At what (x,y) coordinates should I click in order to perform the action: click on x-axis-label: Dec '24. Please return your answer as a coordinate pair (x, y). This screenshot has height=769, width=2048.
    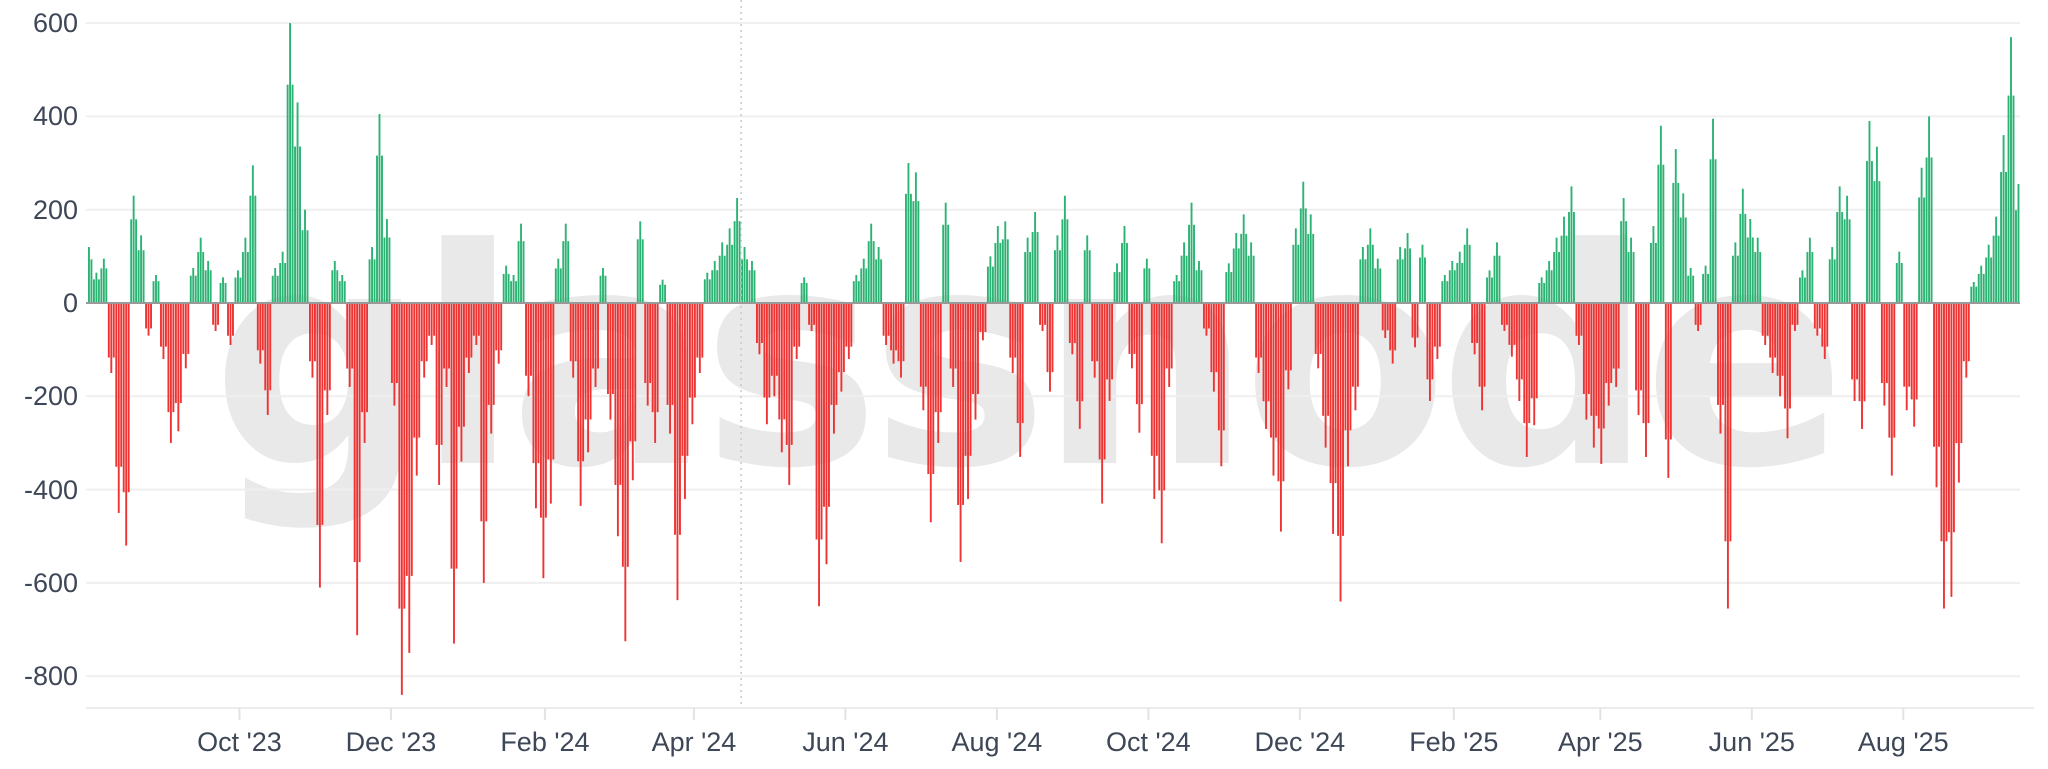
    Looking at the image, I should click on (1300, 742).